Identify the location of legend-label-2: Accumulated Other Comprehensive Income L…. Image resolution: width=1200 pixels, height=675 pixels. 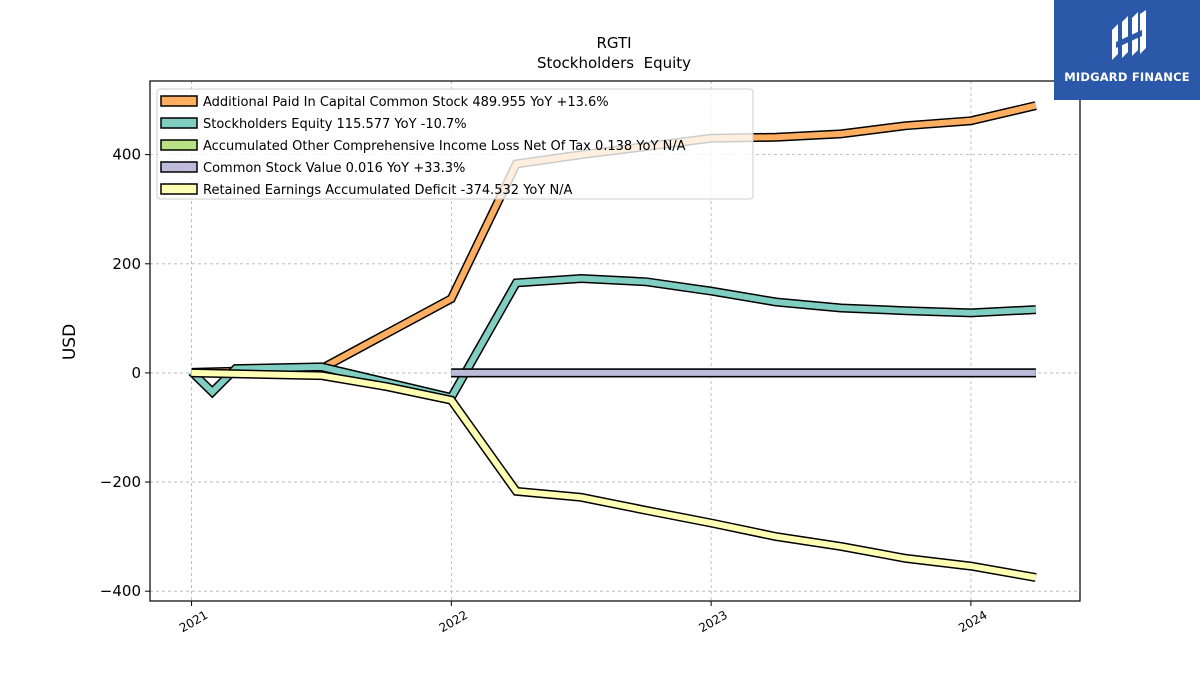
(444, 146).